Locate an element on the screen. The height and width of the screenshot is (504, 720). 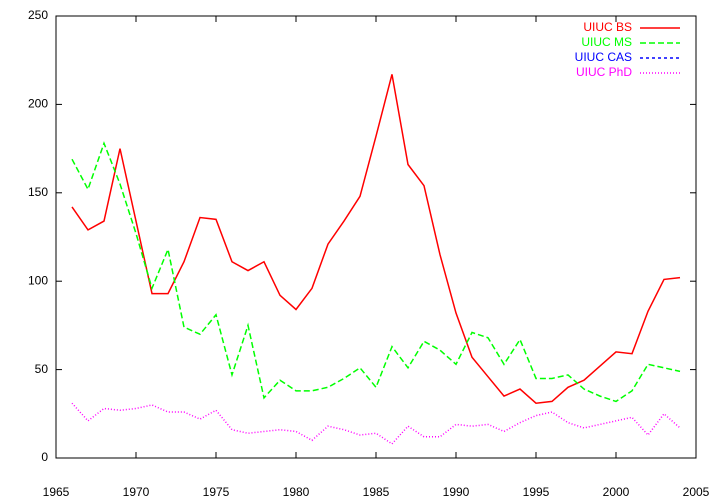
x-tick-label: 1980 is located at coordinates (296, 492).